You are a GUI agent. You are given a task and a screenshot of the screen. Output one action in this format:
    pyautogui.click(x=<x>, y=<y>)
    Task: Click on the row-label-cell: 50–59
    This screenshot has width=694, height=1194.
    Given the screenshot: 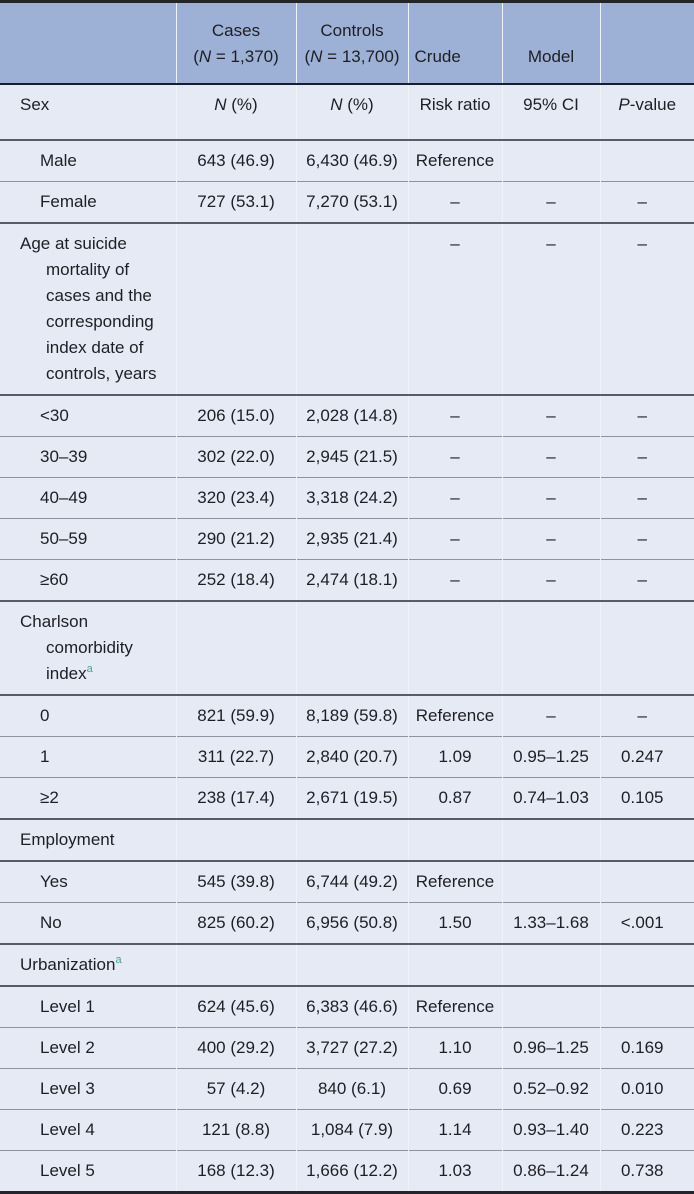 What is the action you would take?
    pyautogui.click(x=88, y=538)
    